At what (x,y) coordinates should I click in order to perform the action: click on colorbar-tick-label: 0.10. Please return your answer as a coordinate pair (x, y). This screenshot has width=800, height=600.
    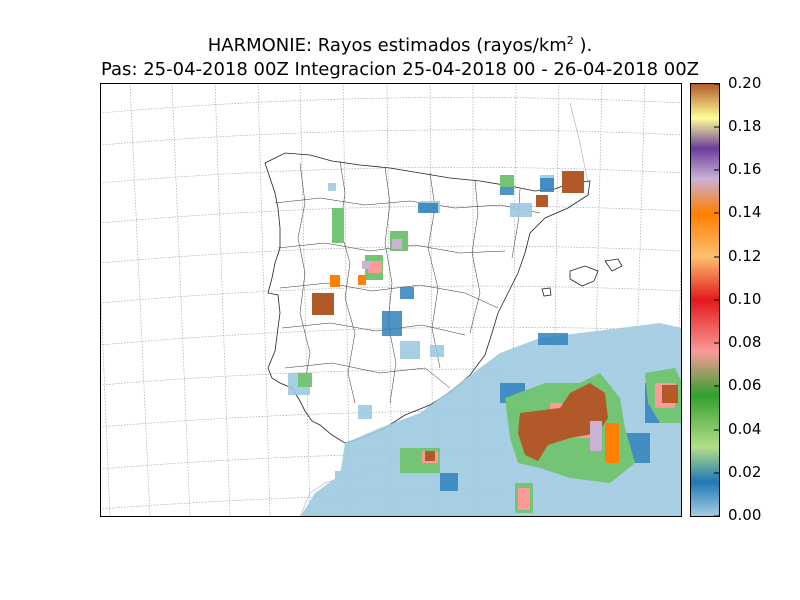
    Looking at the image, I should click on (745, 299).